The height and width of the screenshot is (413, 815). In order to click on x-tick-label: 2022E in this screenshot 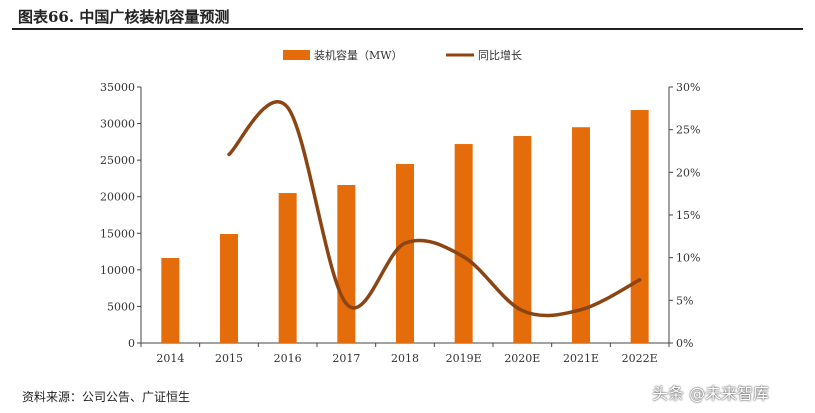, I will do `click(640, 358)`.